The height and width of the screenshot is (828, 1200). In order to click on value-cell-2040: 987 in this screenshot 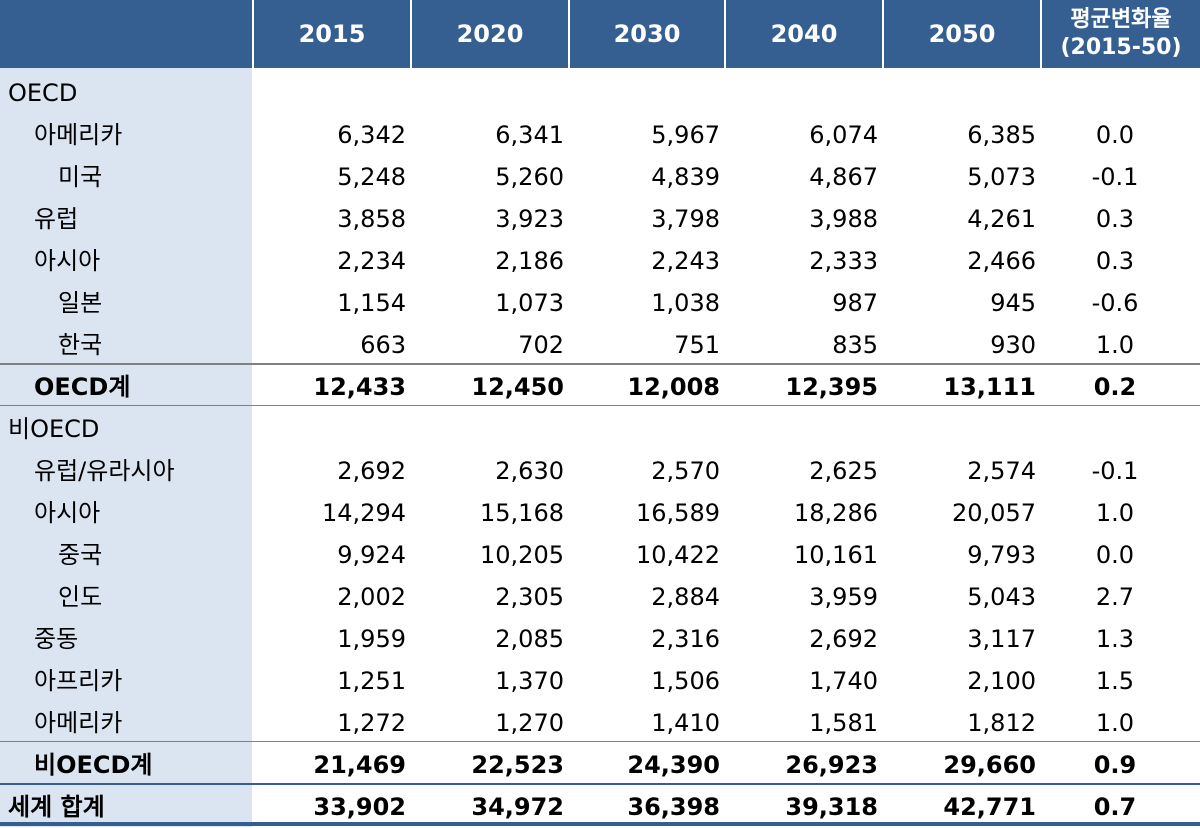, I will do `click(855, 303)`.